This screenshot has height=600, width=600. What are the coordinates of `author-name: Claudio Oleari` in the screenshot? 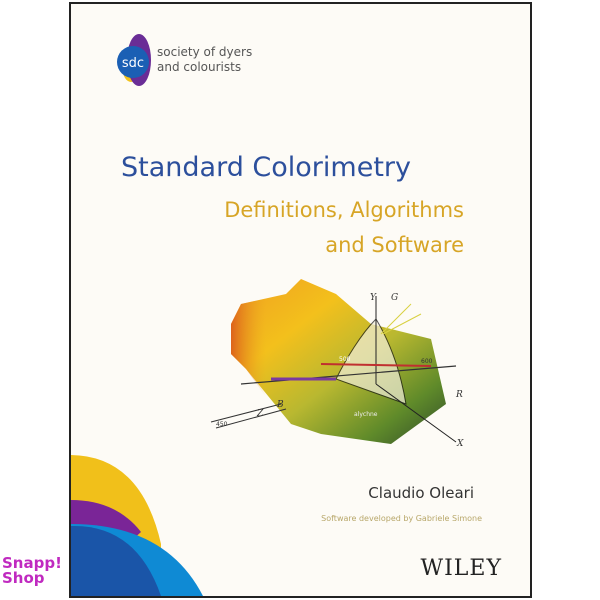 It's located at (421, 493).